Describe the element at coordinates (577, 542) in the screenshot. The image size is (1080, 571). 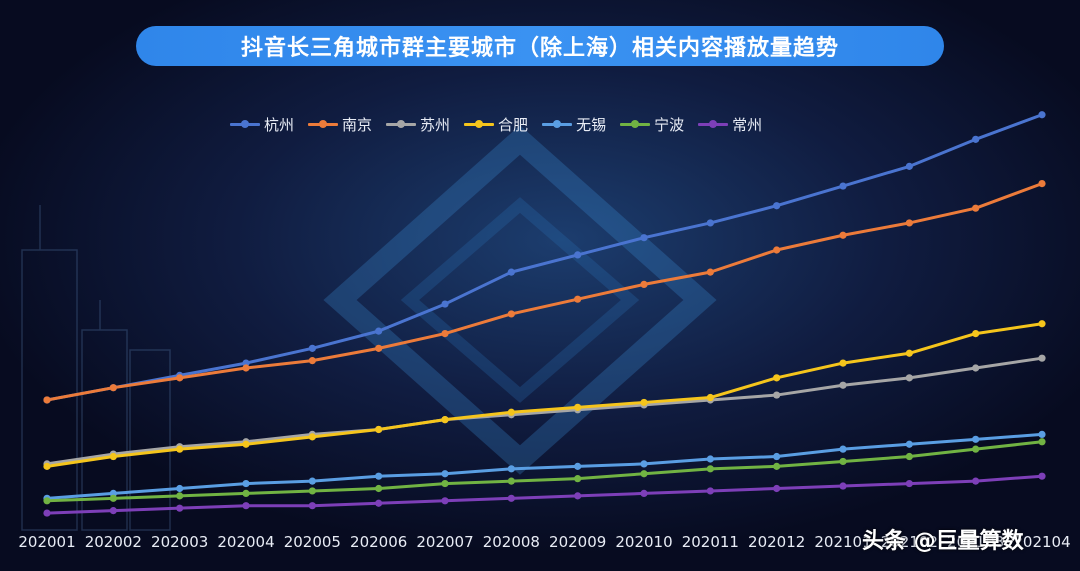
I see `x-tick-label: 202009` at that location.